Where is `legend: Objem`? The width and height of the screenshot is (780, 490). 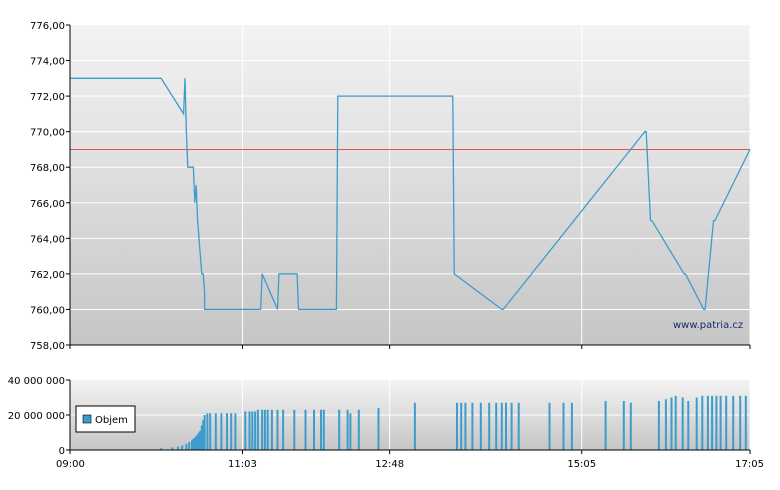
legend: Objem is located at coordinates (105, 419).